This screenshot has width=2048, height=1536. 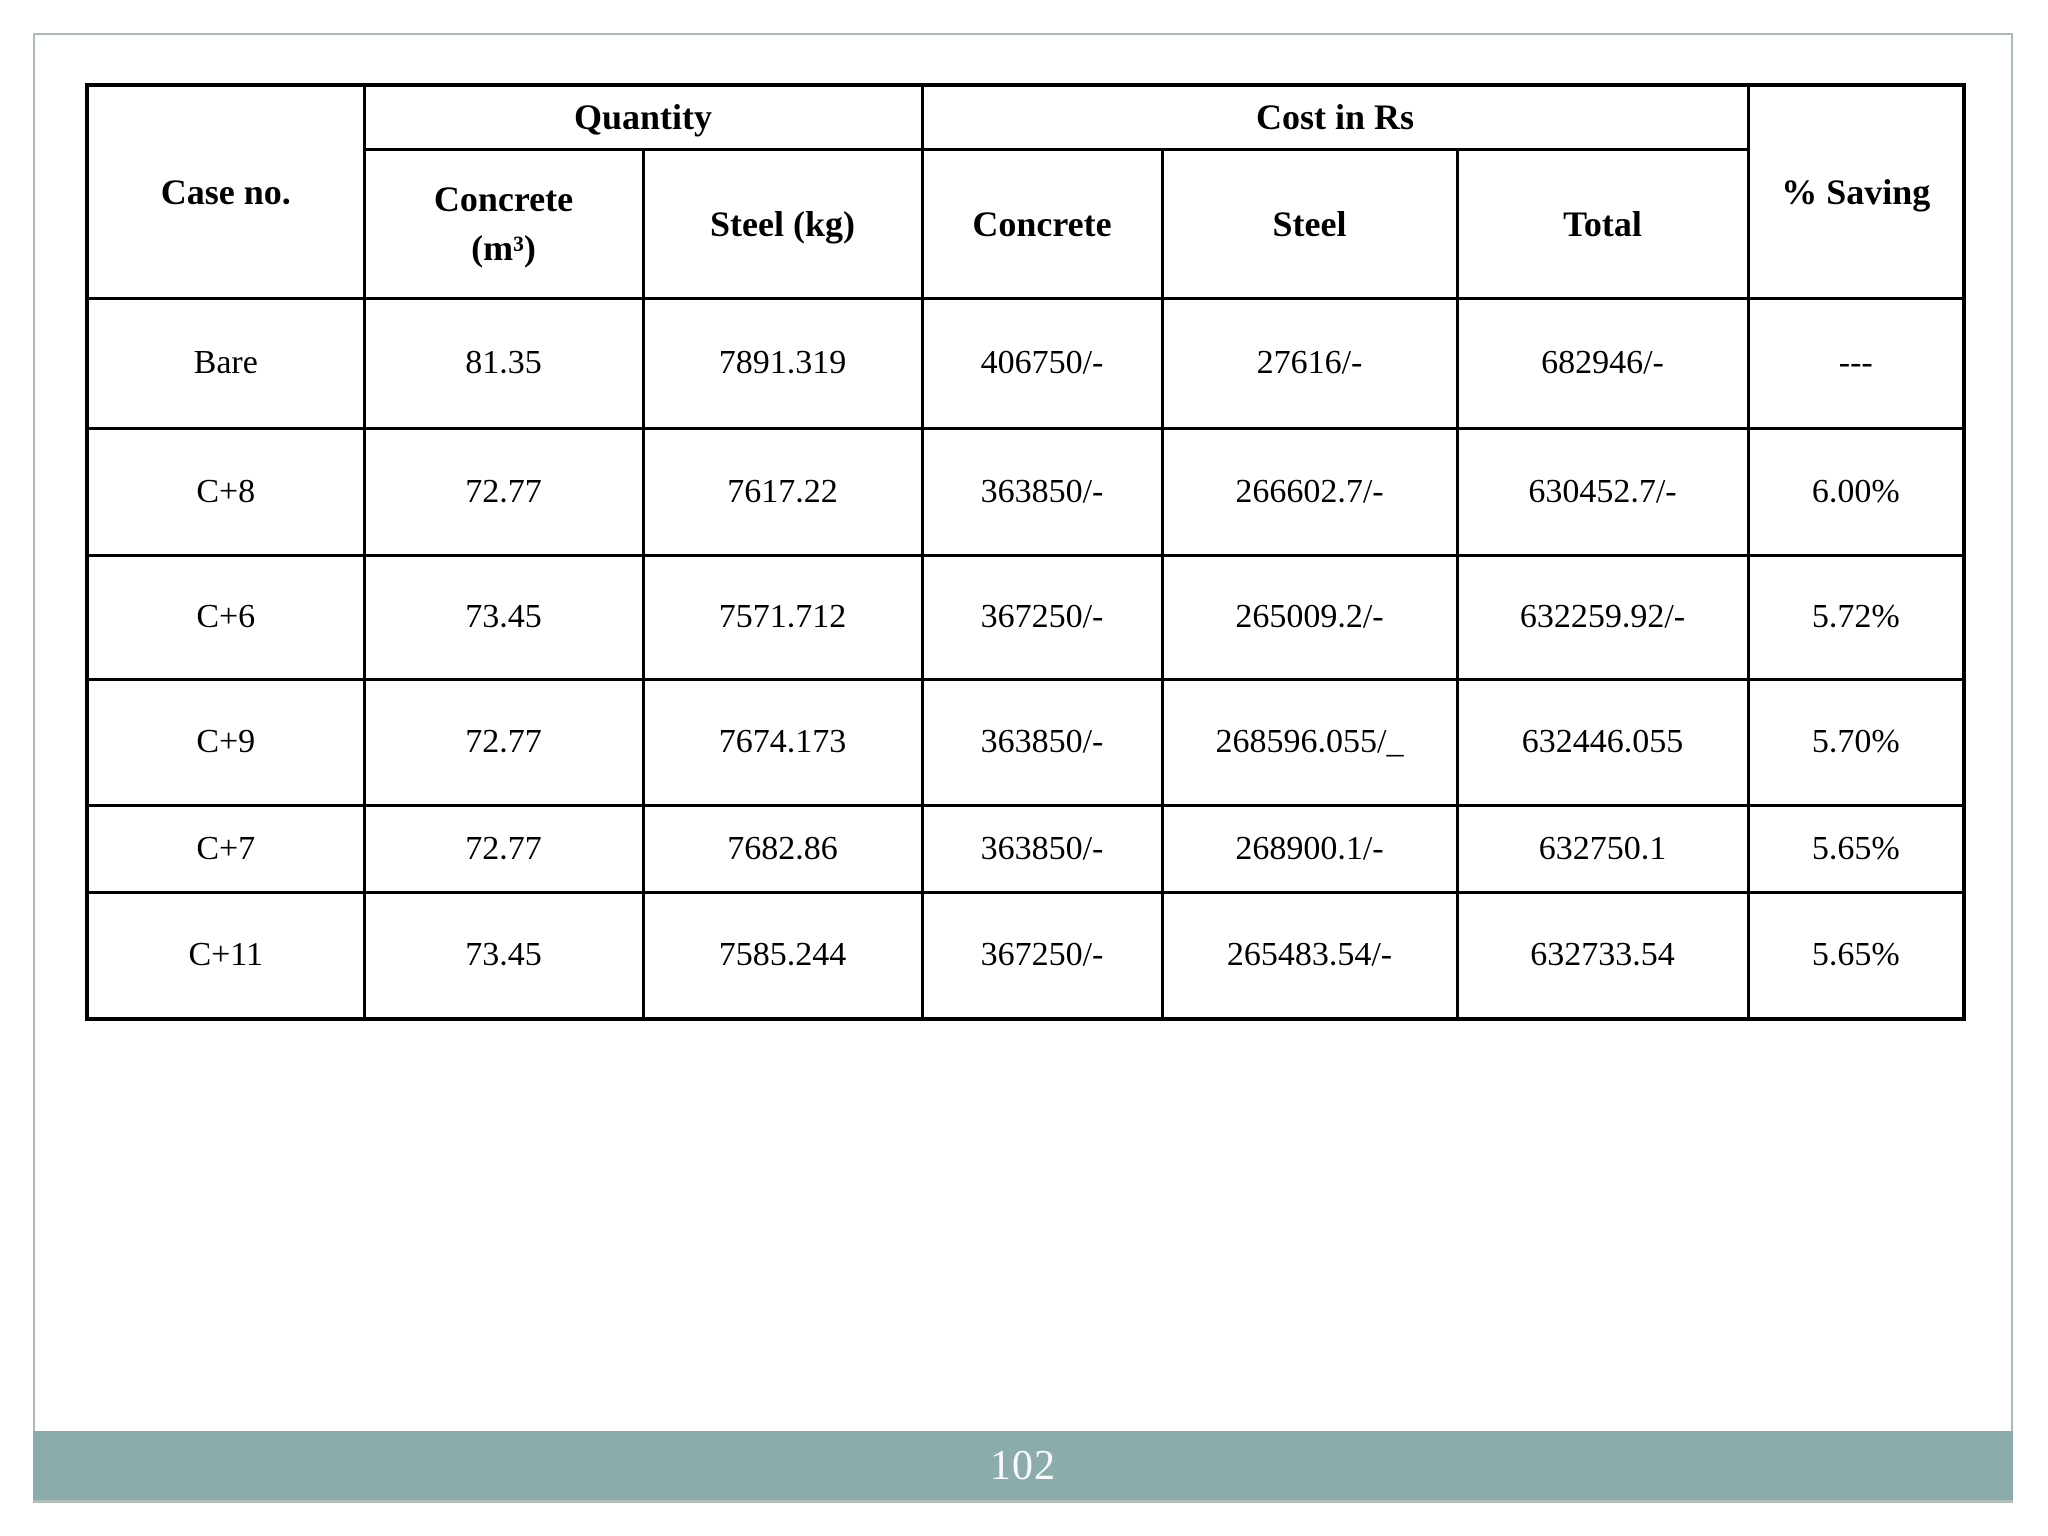 I want to click on cell-percent-saving: ---, so click(x=1856, y=363).